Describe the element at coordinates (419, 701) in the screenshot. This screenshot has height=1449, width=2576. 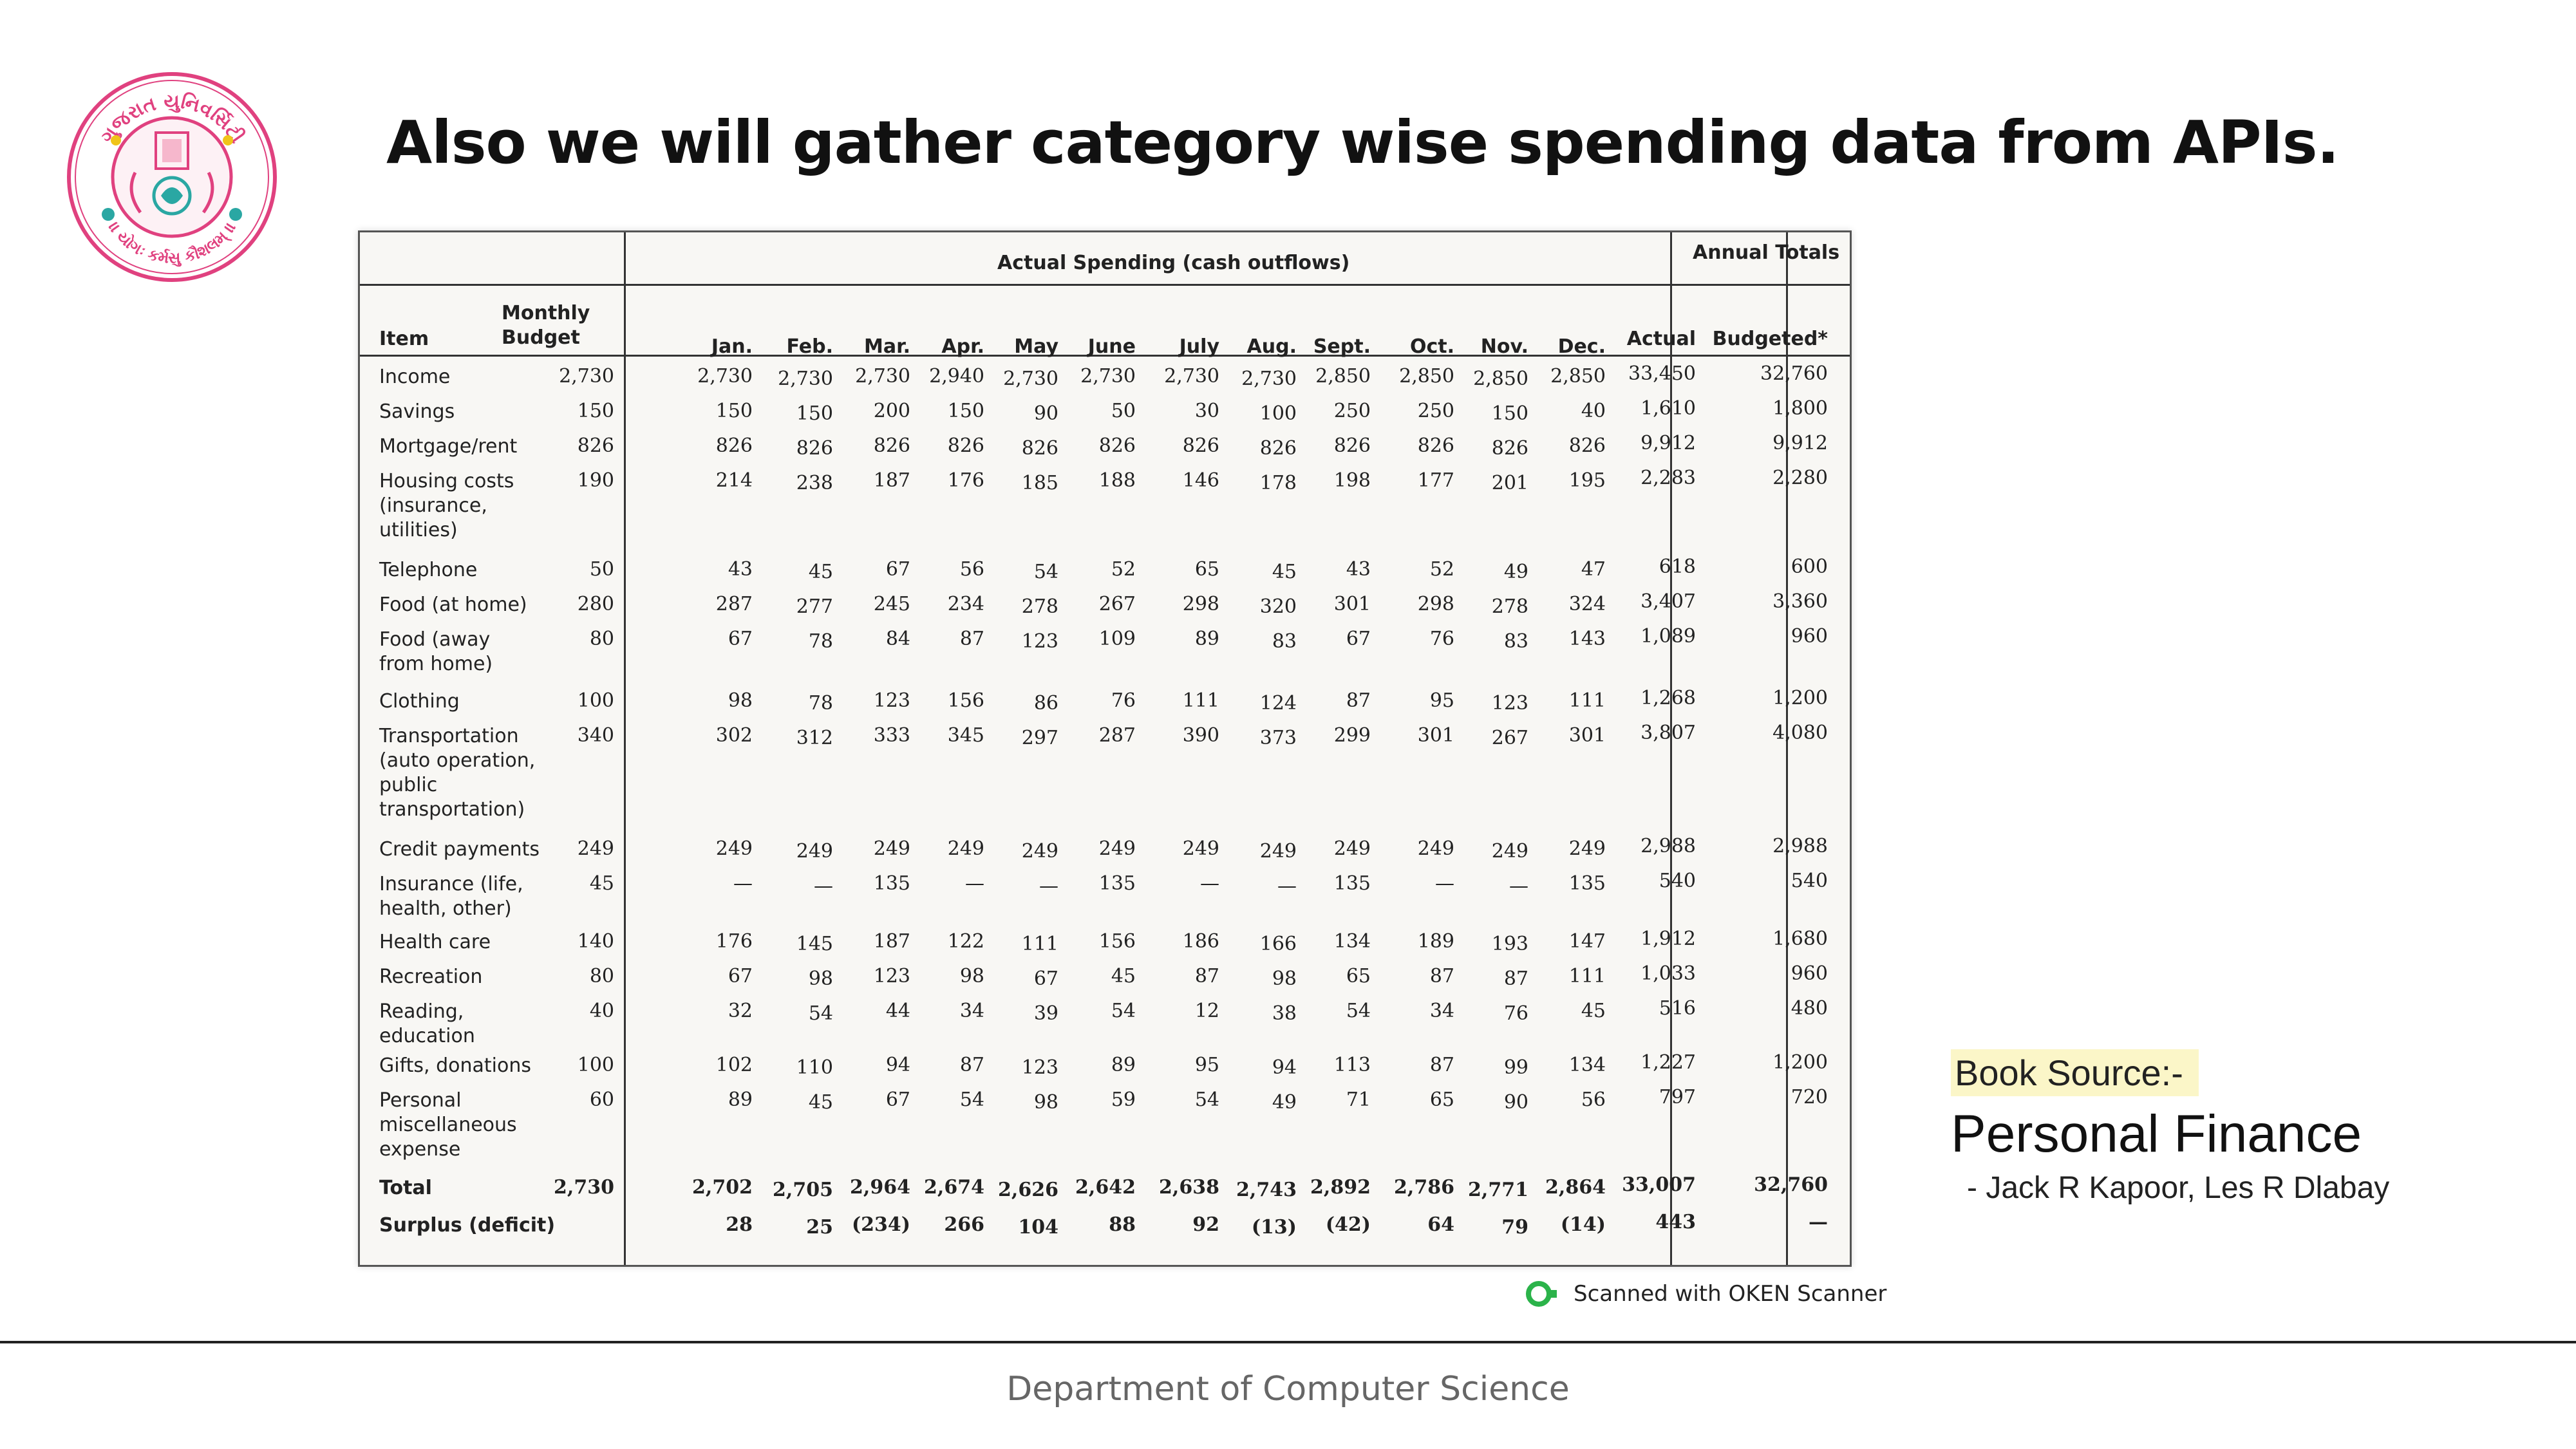
I see `row-item-label: Clothing` at that location.